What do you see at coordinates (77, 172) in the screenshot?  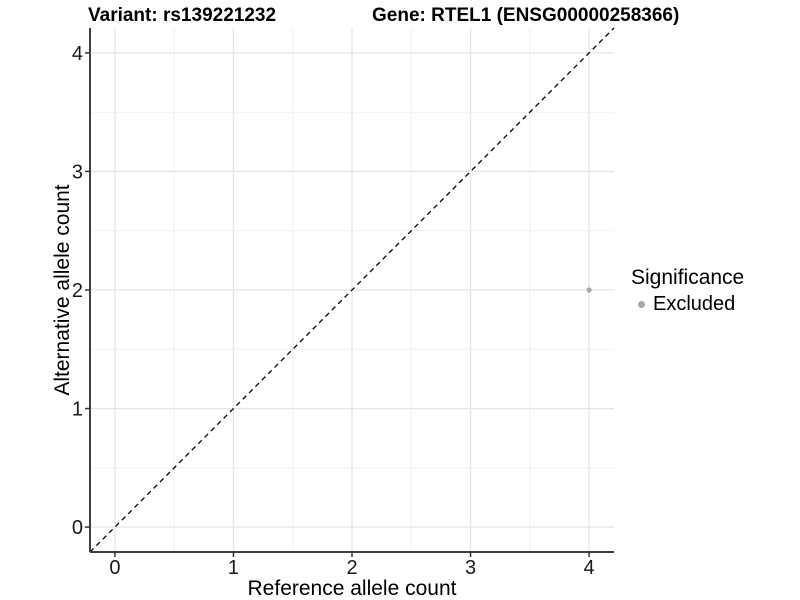 I see `y-tick-label: 3` at bounding box center [77, 172].